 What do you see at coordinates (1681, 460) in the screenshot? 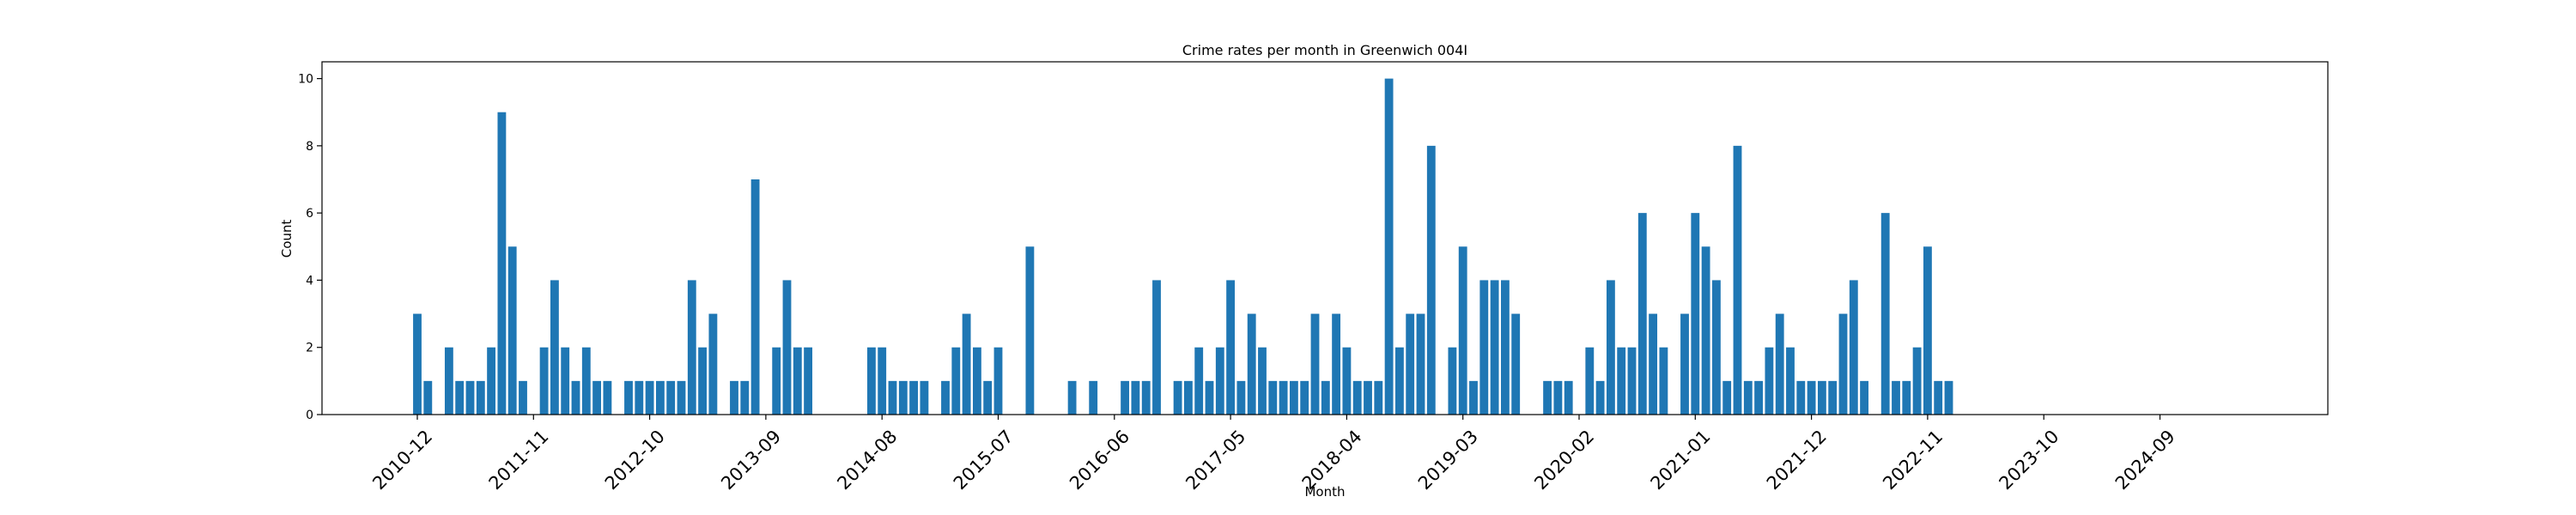
I see `x-tick-label: 2021-01` at bounding box center [1681, 460].